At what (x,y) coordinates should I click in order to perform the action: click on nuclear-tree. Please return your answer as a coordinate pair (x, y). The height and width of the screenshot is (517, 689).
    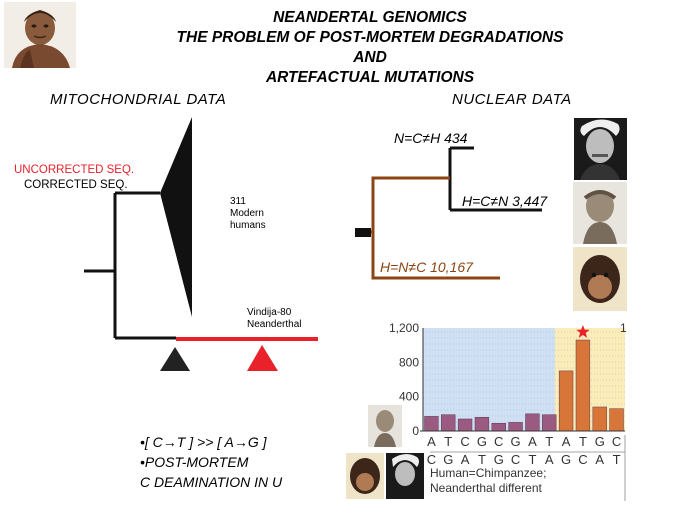
    Looking at the image, I should click on (448, 213).